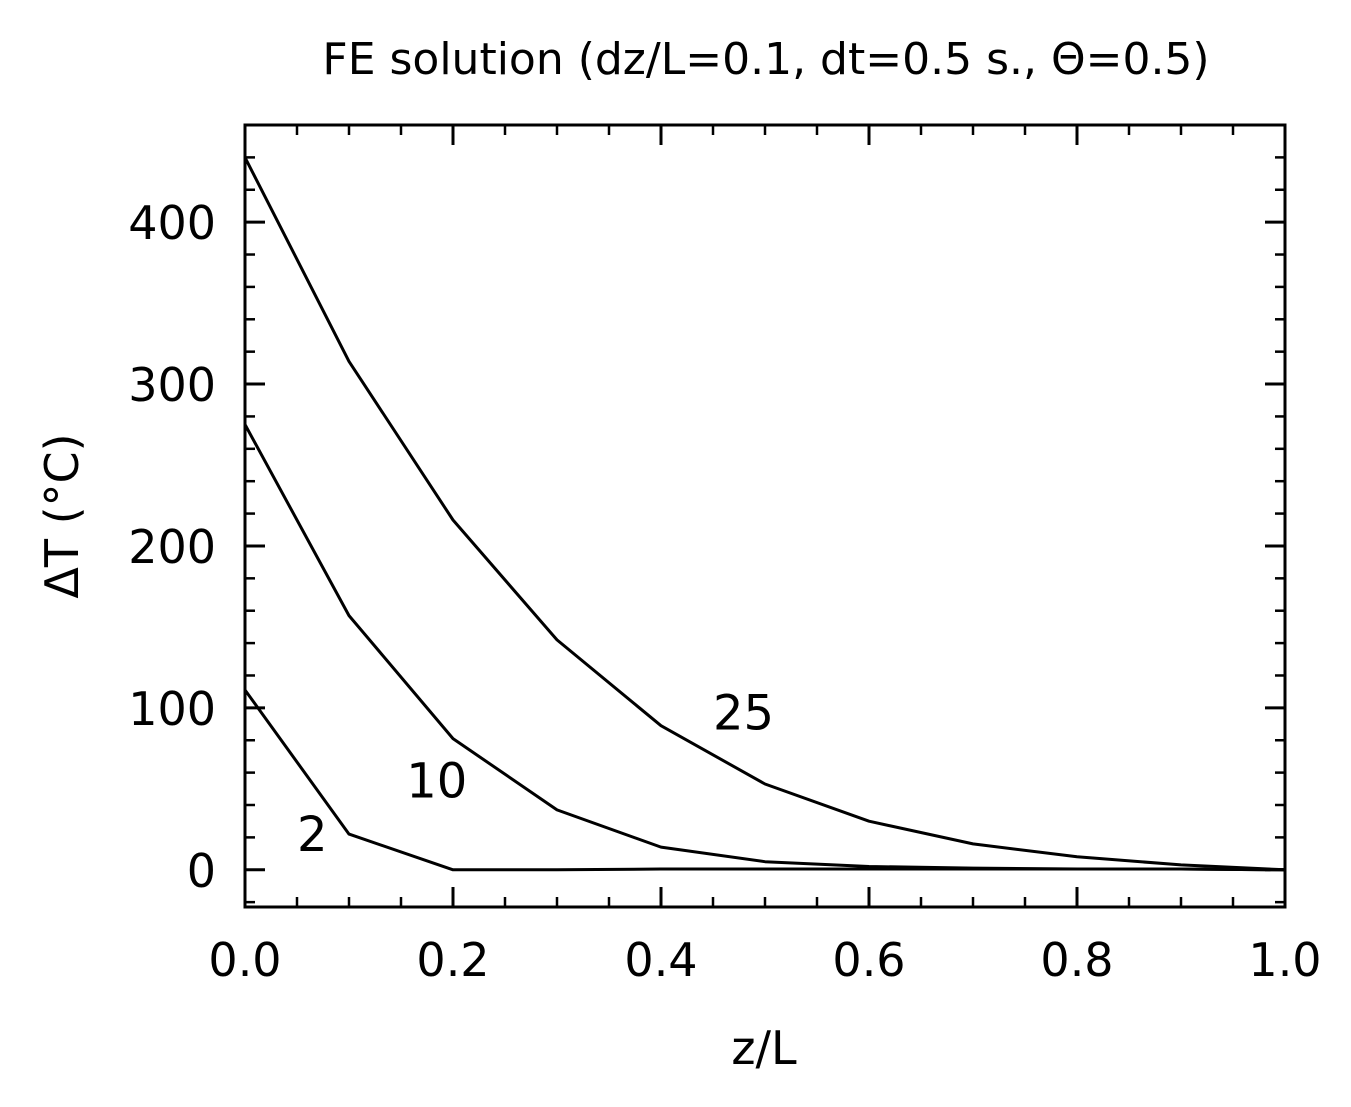 The image size is (1351, 1107). What do you see at coordinates (172, 709) in the screenshot?
I see `y-tick-label: 100` at bounding box center [172, 709].